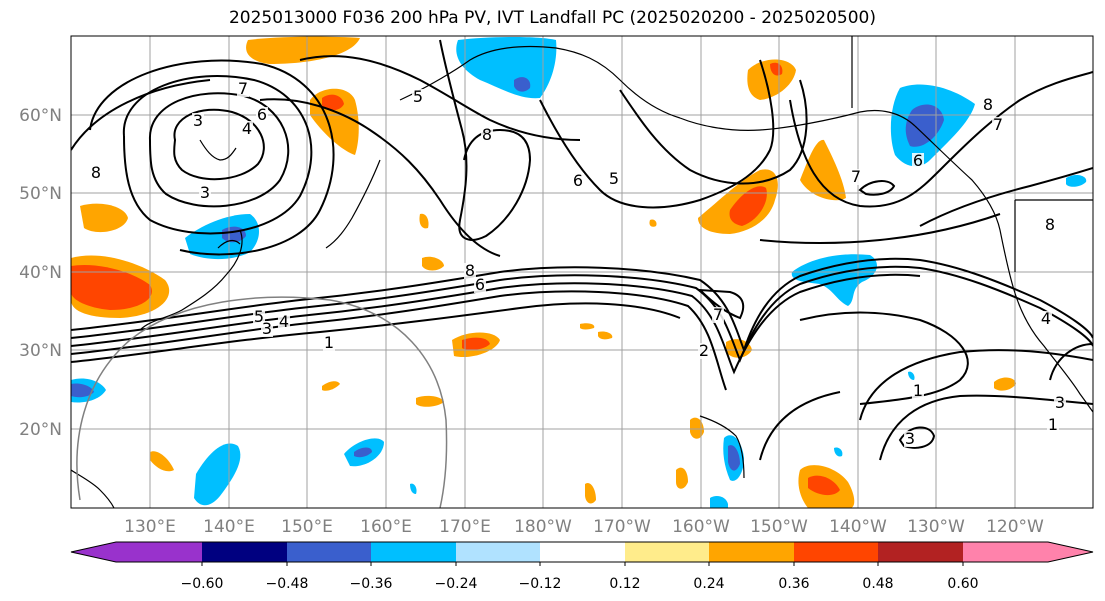  I want to click on lat-label: 40°N, so click(40, 273).